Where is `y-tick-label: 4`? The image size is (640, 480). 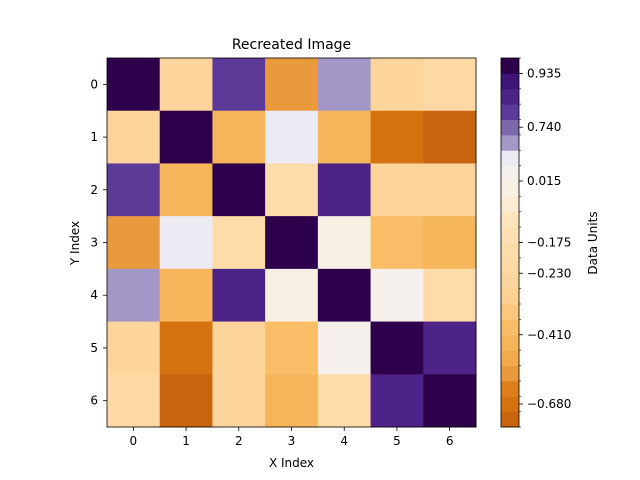
y-tick-label: 4 is located at coordinates (94, 295).